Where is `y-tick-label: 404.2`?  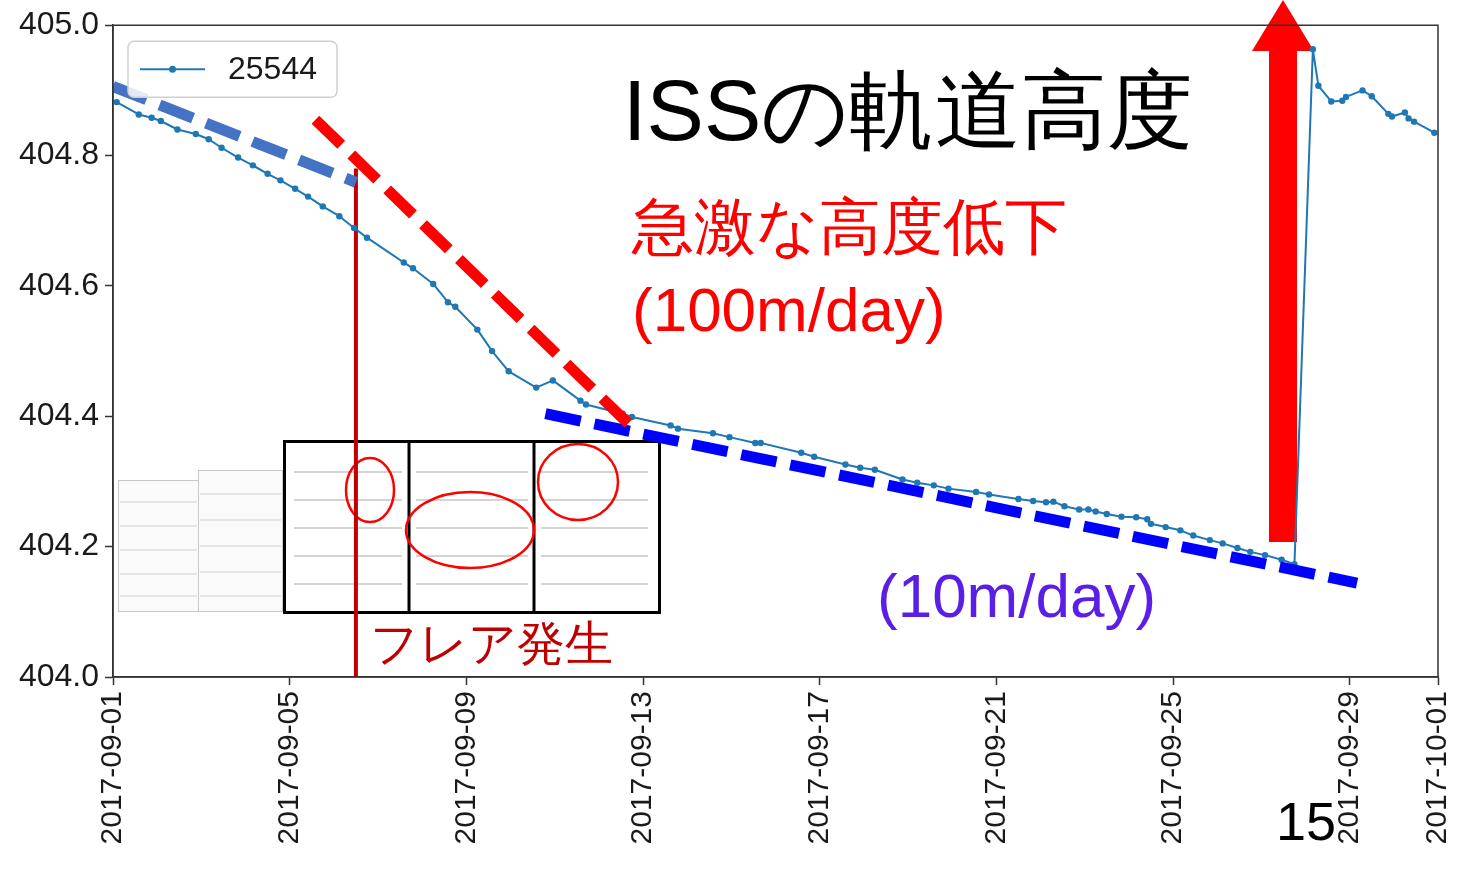 y-tick-label: 404.2 is located at coordinates (58, 544).